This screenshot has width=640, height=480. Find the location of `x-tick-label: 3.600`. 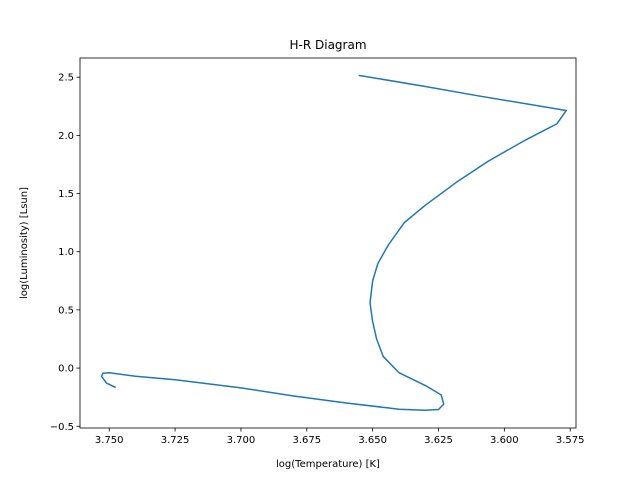

x-tick-label: 3.600 is located at coordinates (504, 440).